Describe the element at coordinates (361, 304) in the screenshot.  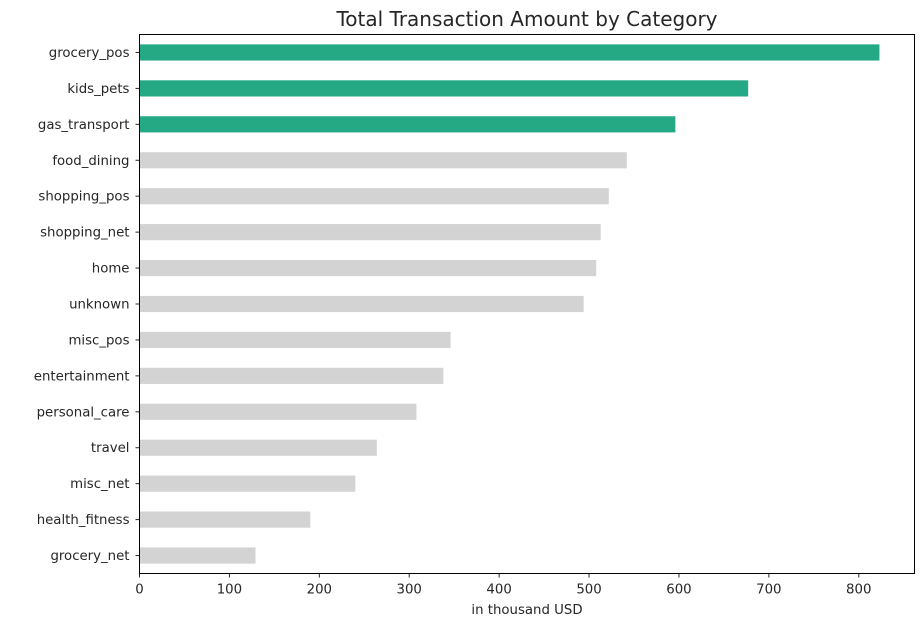
I see `bar-unknown` at that location.